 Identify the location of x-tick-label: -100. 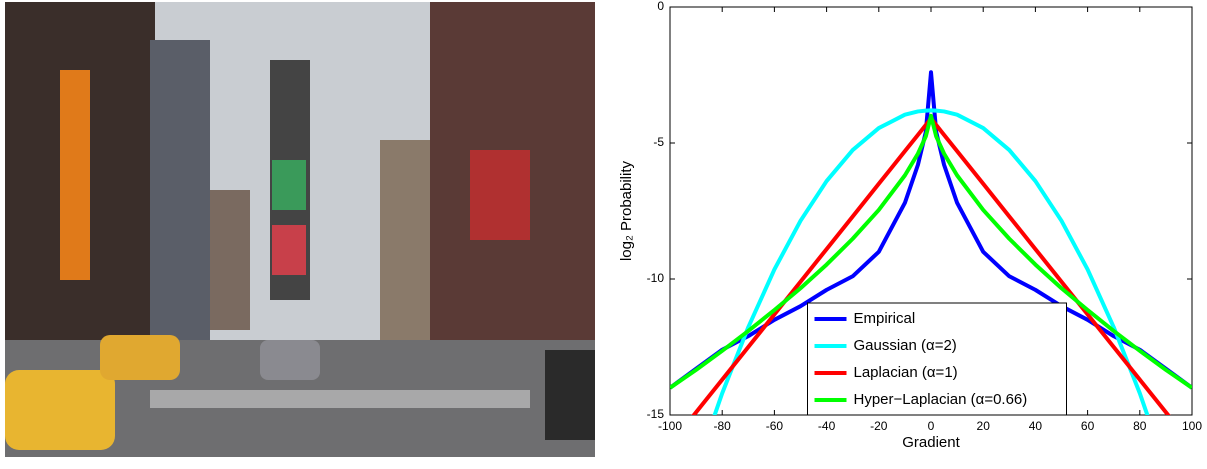
(670, 426).